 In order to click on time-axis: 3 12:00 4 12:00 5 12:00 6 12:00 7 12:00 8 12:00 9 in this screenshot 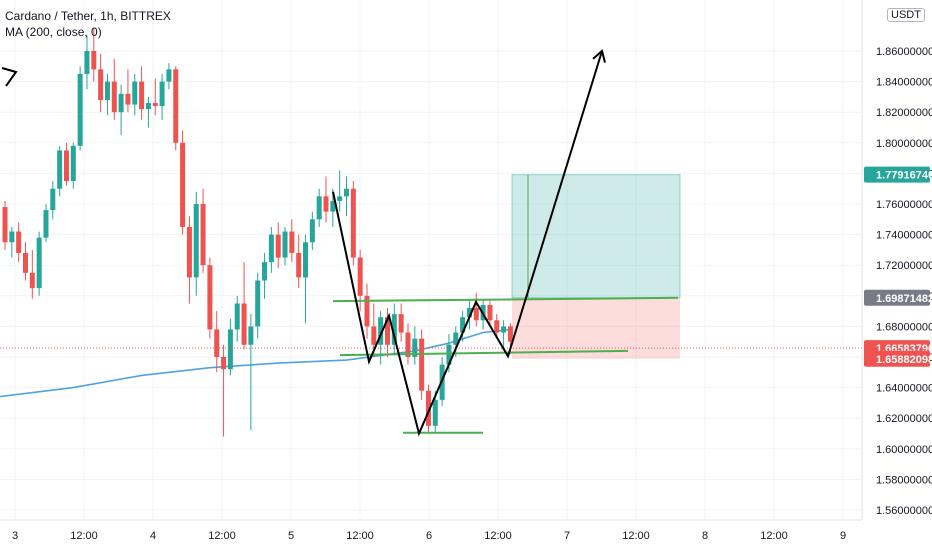, I will do `click(429, 536)`.